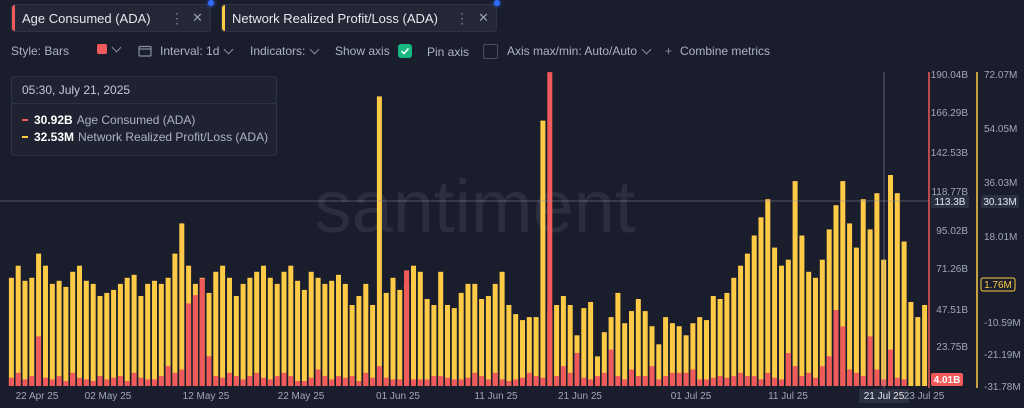  What do you see at coordinates (463, 51) in the screenshot?
I see `pin-axis-toggle: Pin axis` at bounding box center [463, 51].